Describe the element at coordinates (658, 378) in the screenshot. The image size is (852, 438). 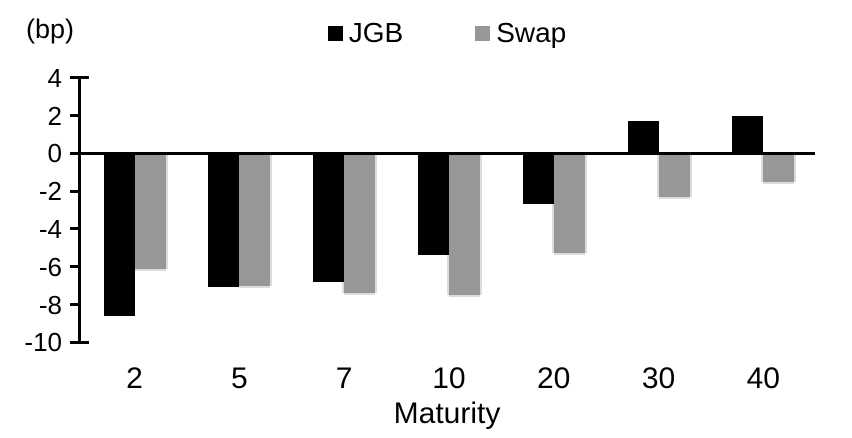
I see `x-tick-label-30: 30` at that location.